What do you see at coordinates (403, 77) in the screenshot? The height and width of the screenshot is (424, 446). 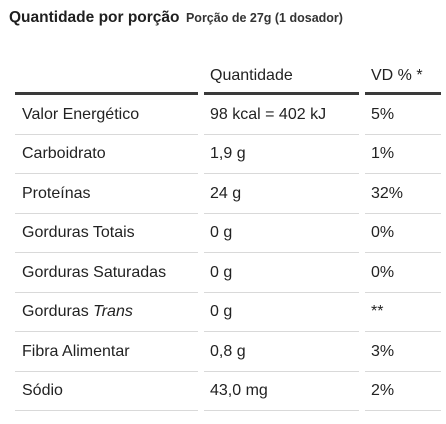 I see `column-header-daily-value: VD % *` at bounding box center [403, 77].